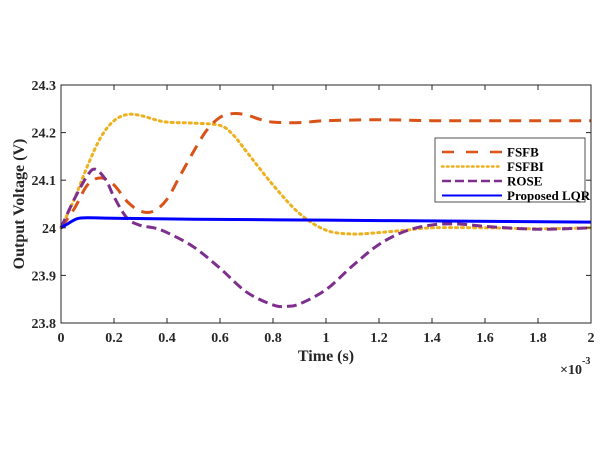 The height and width of the screenshot is (454, 600). What do you see at coordinates (44, 134) in the screenshot?
I see `y-tick-label: 24.2` at bounding box center [44, 134].